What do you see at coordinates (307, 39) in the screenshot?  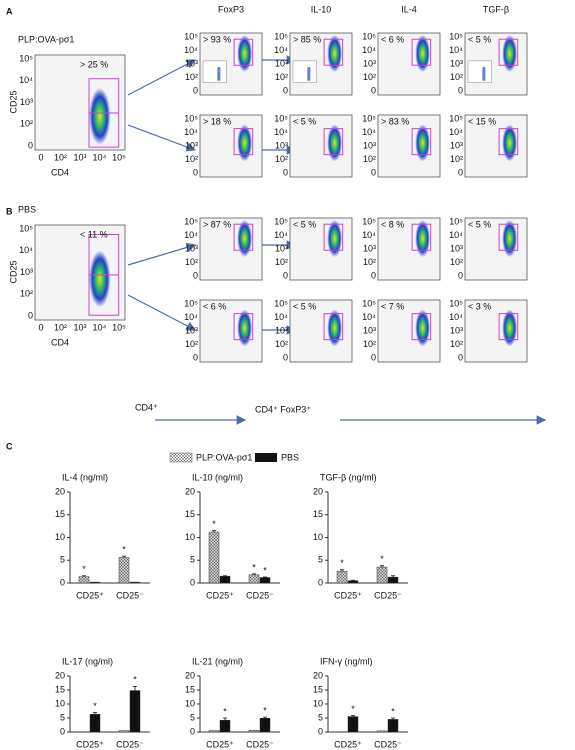 I see `gate-percent: > 85 %` at bounding box center [307, 39].